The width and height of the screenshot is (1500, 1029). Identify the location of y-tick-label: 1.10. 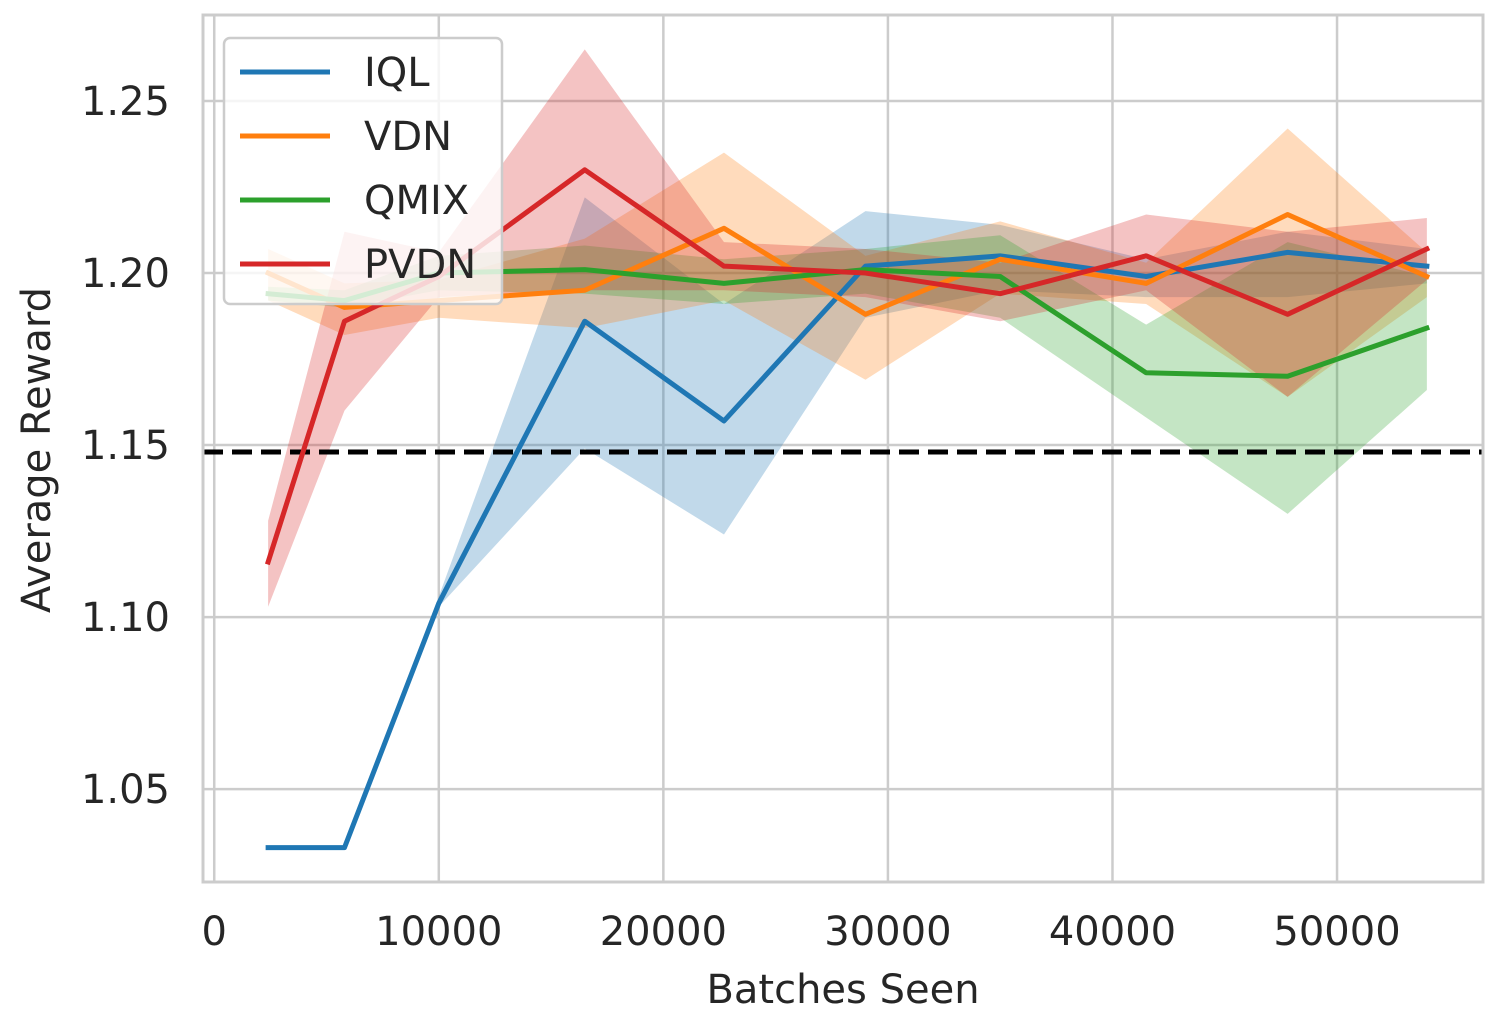
(125, 618).